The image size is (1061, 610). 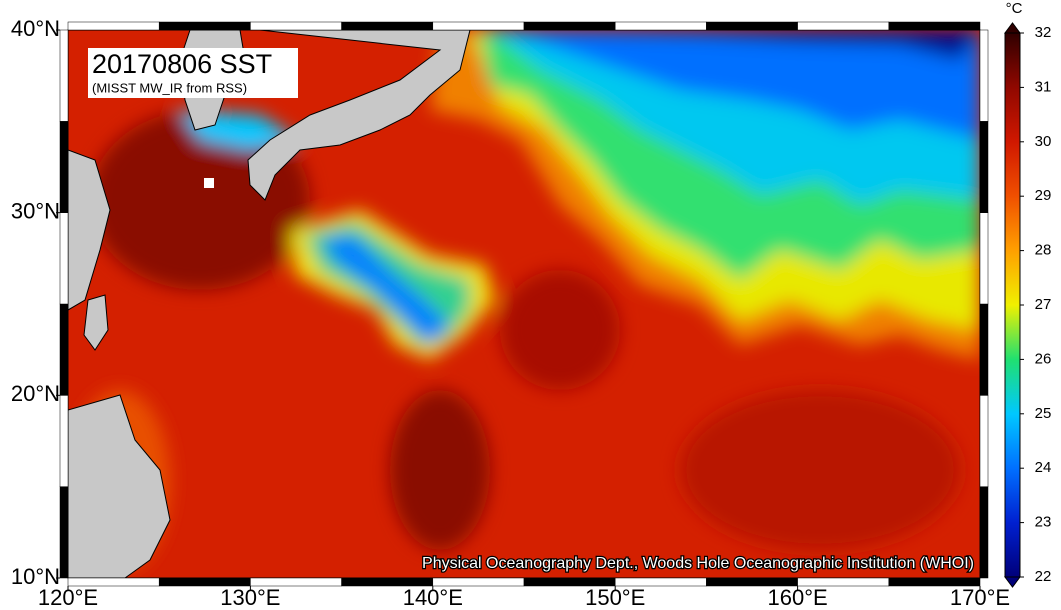 What do you see at coordinates (1043, 467) in the screenshot?
I see `colorbar-tick-label: 24` at bounding box center [1043, 467].